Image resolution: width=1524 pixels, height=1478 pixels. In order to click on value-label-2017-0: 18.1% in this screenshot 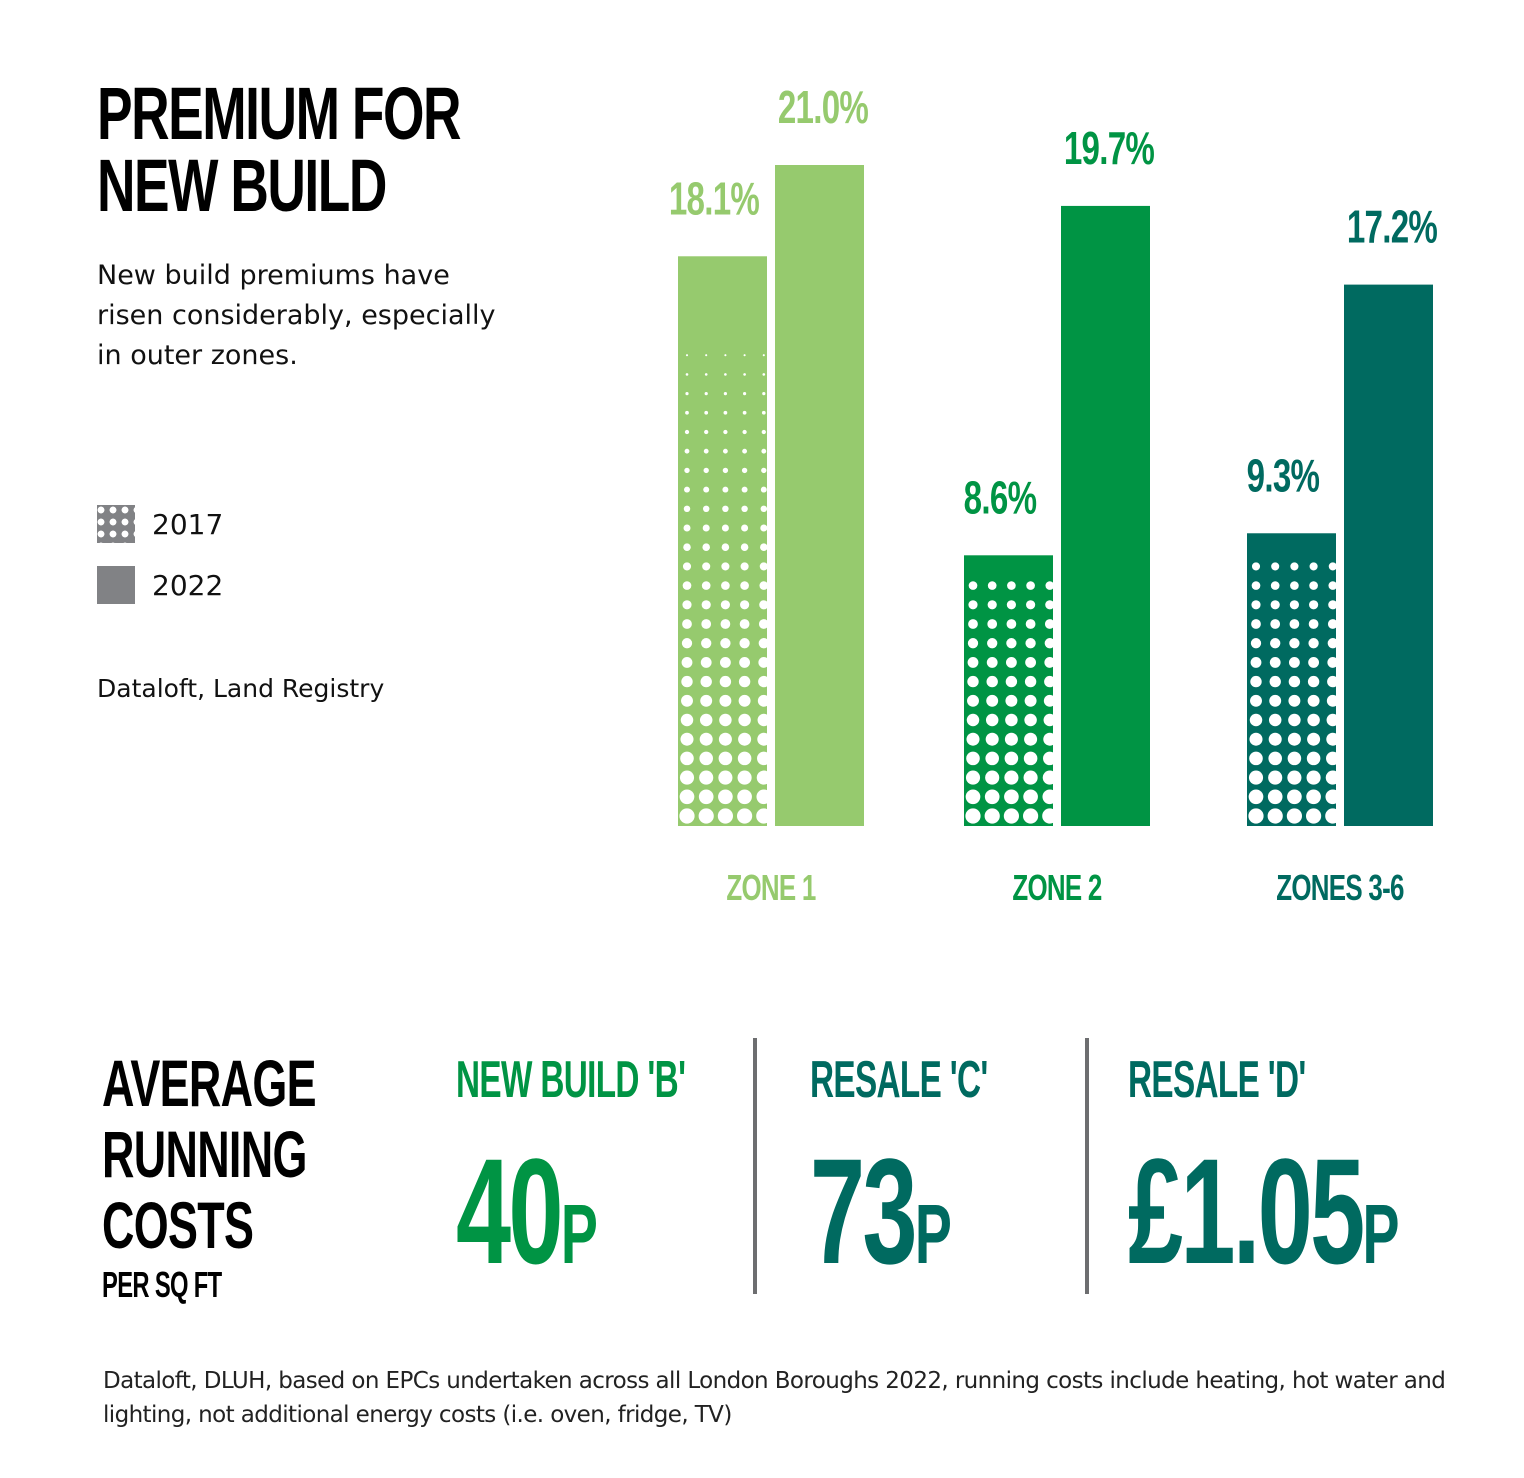, I will do `click(714, 199)`.